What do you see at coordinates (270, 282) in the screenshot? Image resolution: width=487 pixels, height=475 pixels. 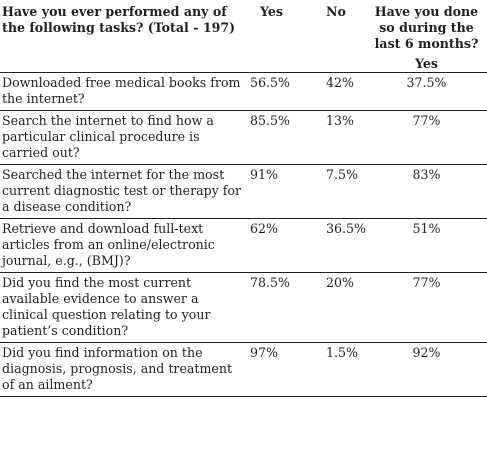 I see `row-yes: 78.5%` at bounding box center [270, 282].